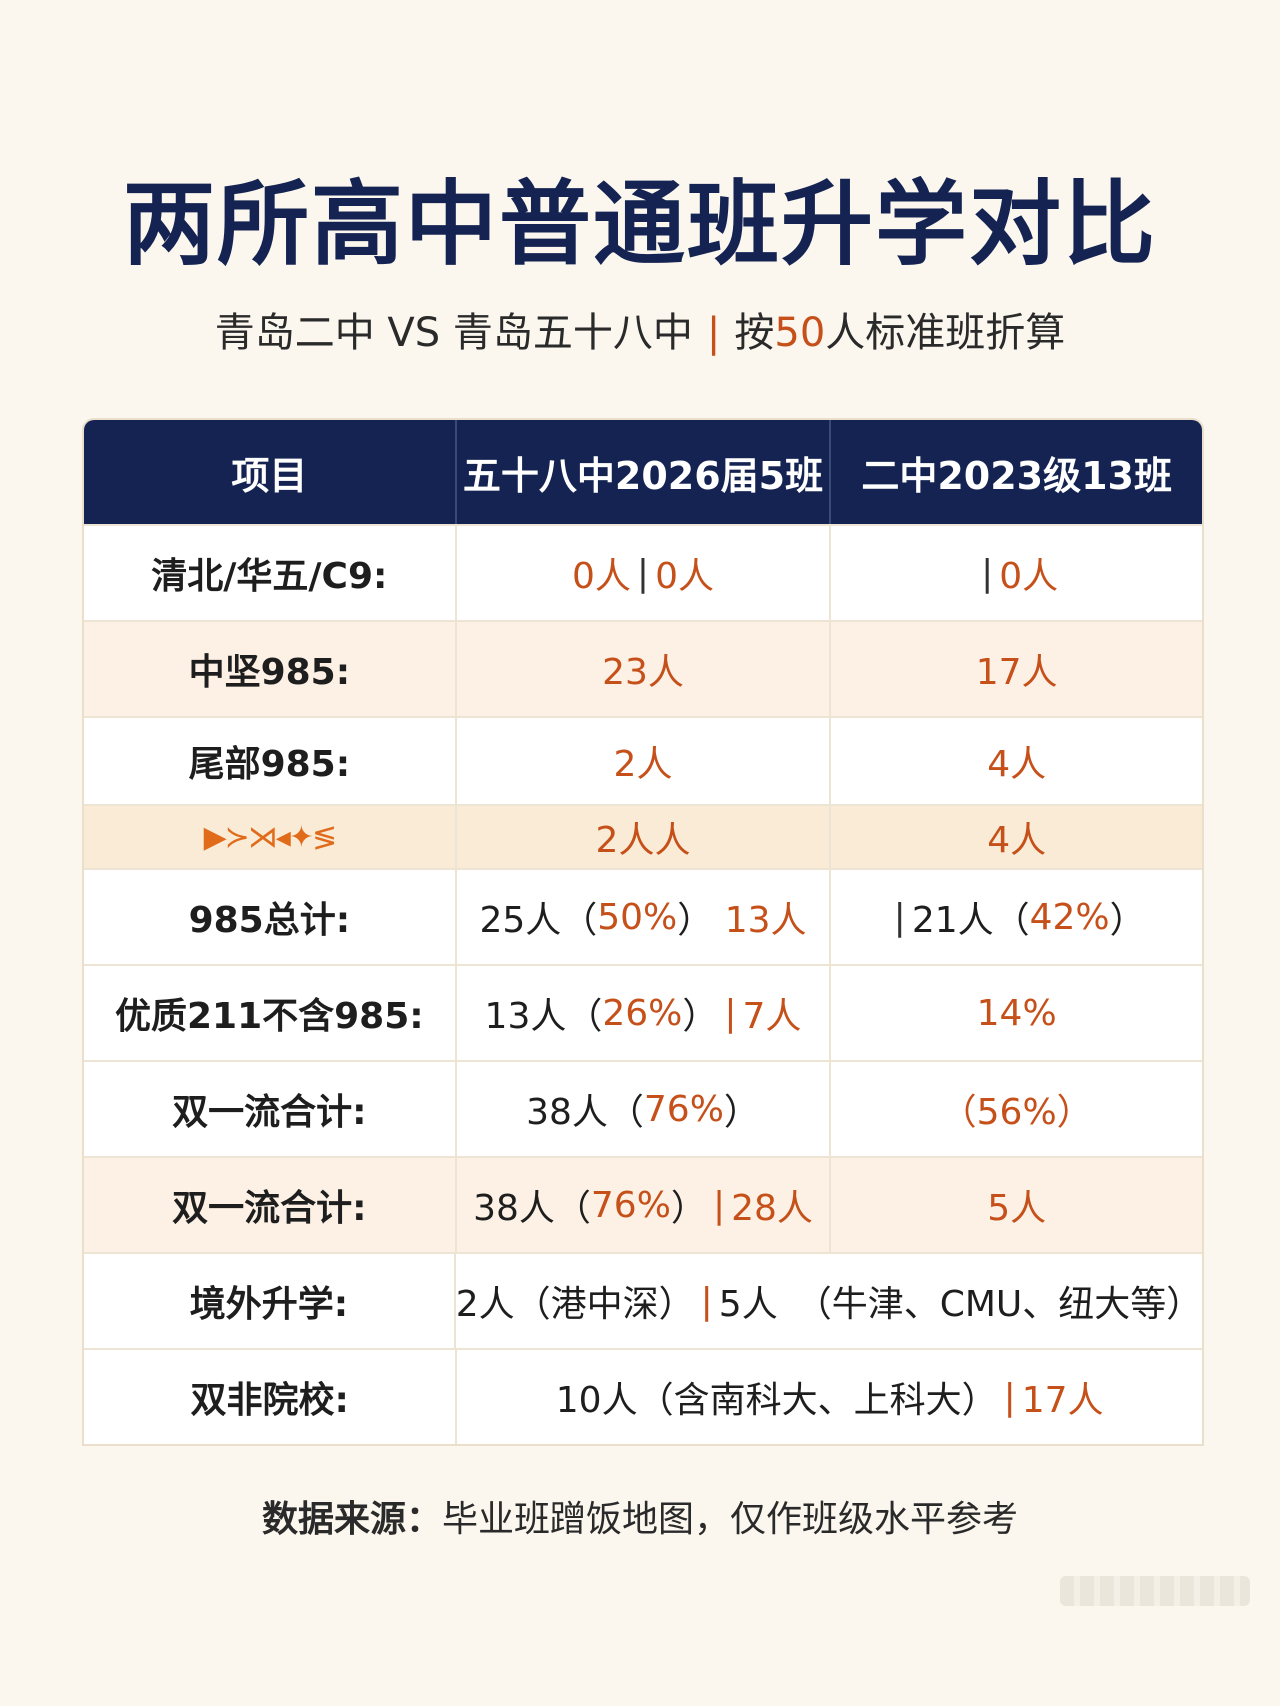  I want to click on cell-value: | 21人（ 42%）, so click(1016, 917).